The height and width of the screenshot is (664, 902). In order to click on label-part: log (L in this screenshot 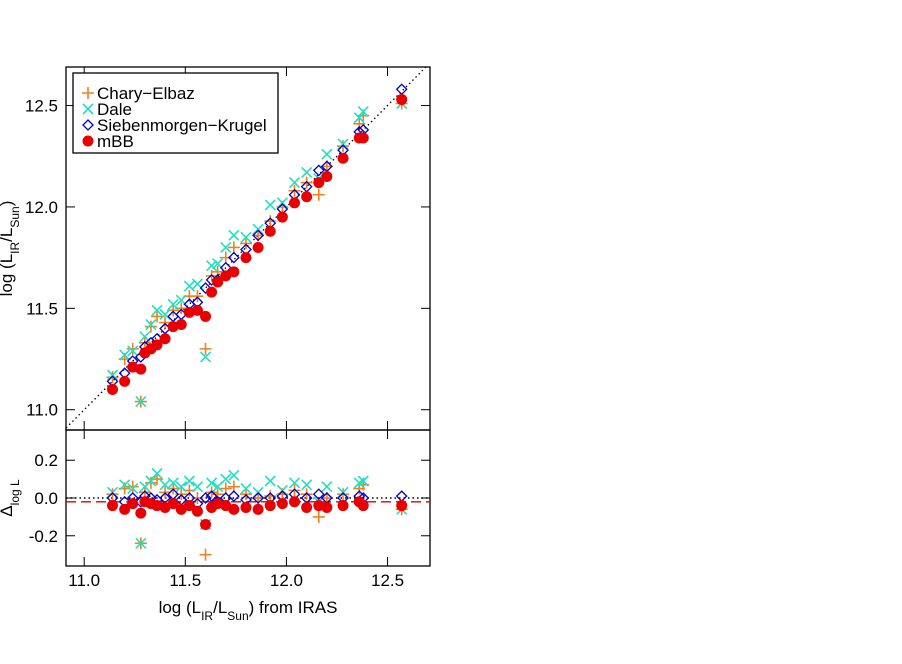, I will do `click(180, 607)`.